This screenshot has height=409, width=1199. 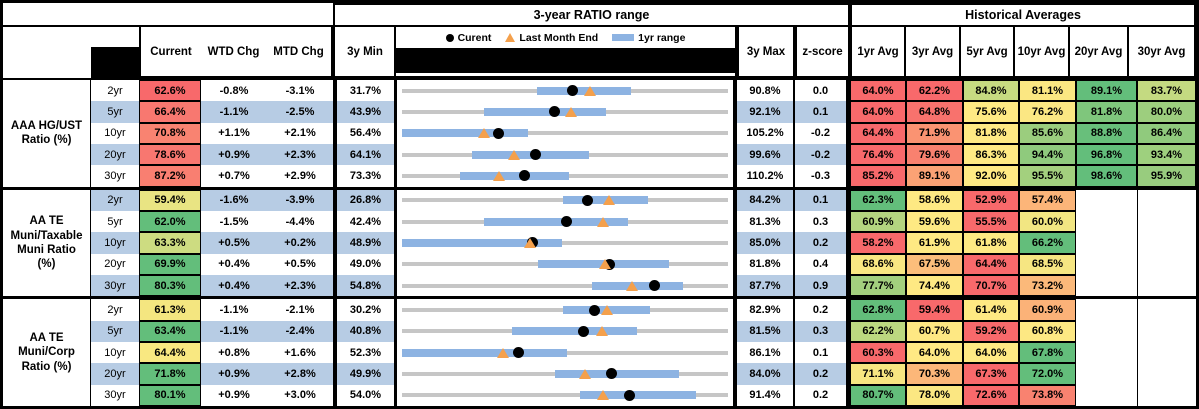 I want to click on tenor-label: 2yr, so click(x=115, y=90).